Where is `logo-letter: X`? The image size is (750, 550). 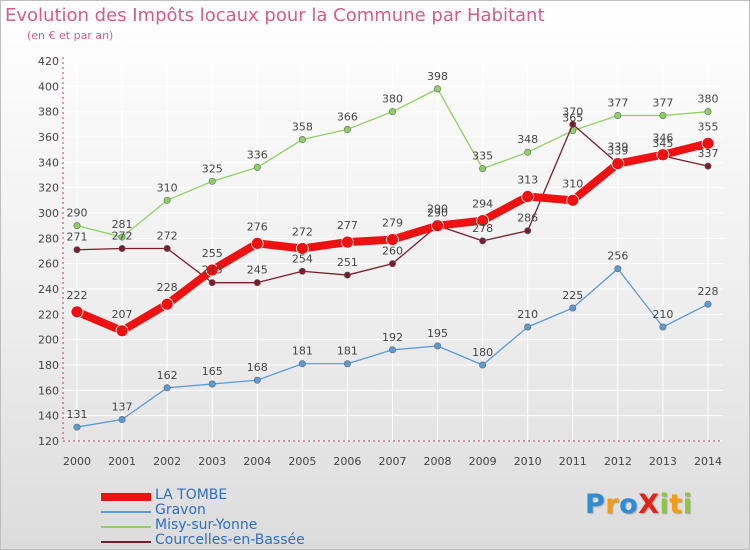 logo-letter: X is located at coordinates (649, 504).